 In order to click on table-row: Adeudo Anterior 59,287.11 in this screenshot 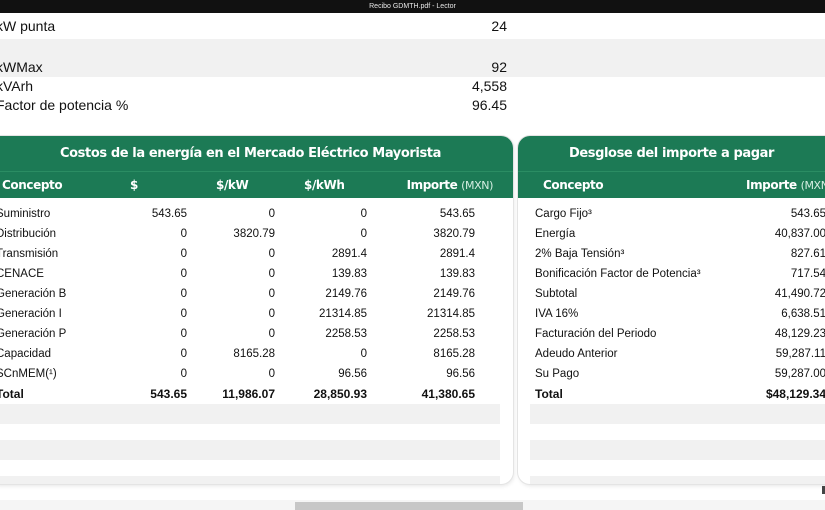, I will do `click(671, 354)`.